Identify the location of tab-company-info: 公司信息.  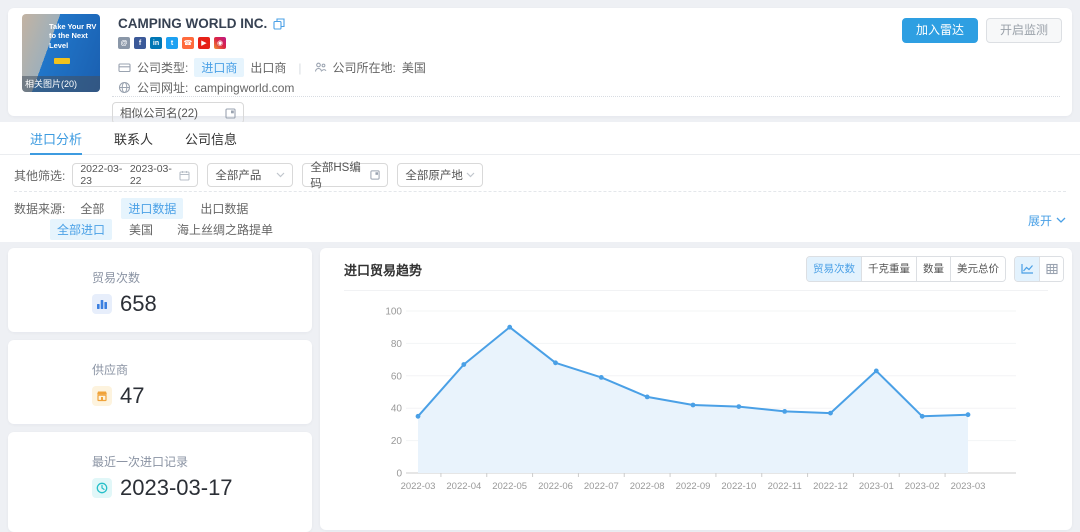
(211, 139).